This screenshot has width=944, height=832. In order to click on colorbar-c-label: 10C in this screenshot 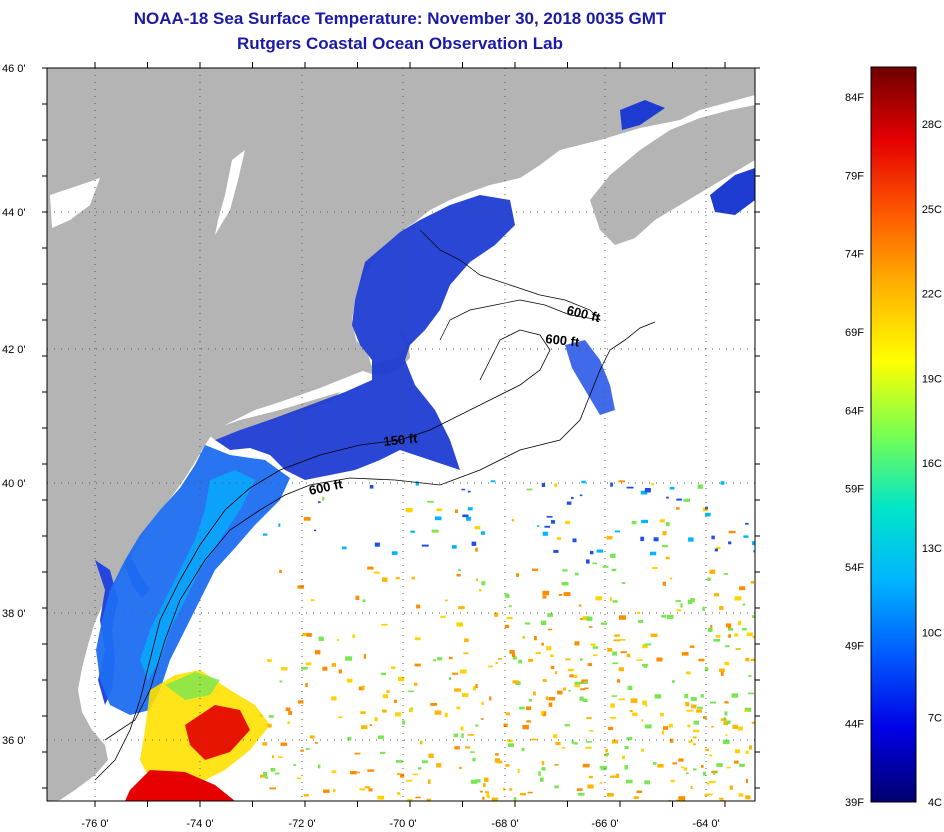, I will do `click(932, 634)`.